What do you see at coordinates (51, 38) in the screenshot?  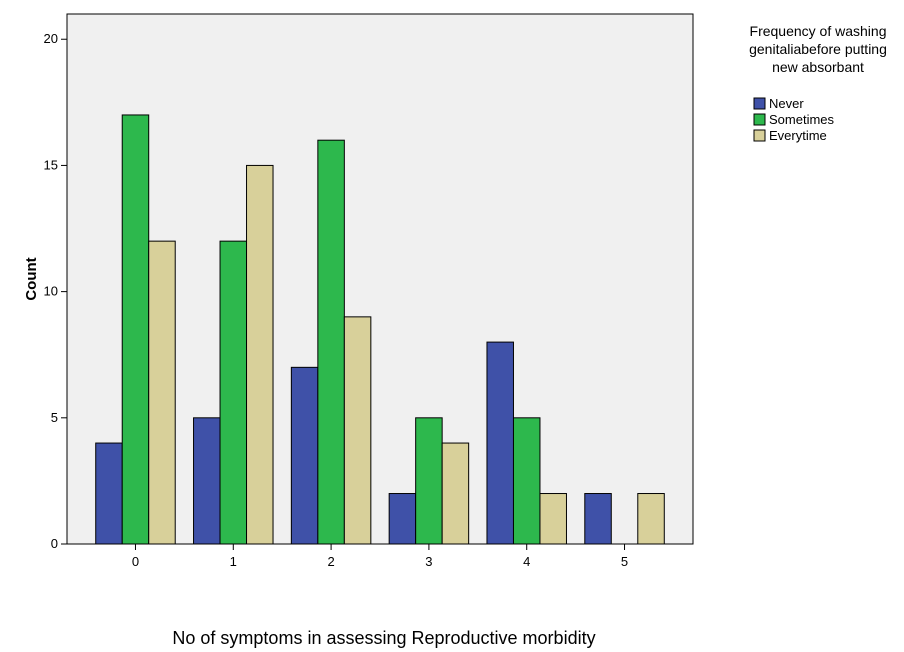 I see `y-tick-label: 20` at bounding box center [51, 38].